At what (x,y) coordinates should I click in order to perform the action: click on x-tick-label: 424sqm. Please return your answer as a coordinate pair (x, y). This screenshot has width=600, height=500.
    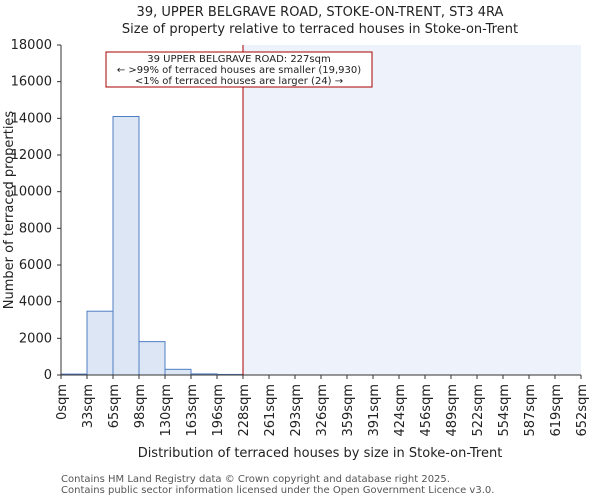
    Looking at the image, I should click on (400, 410).